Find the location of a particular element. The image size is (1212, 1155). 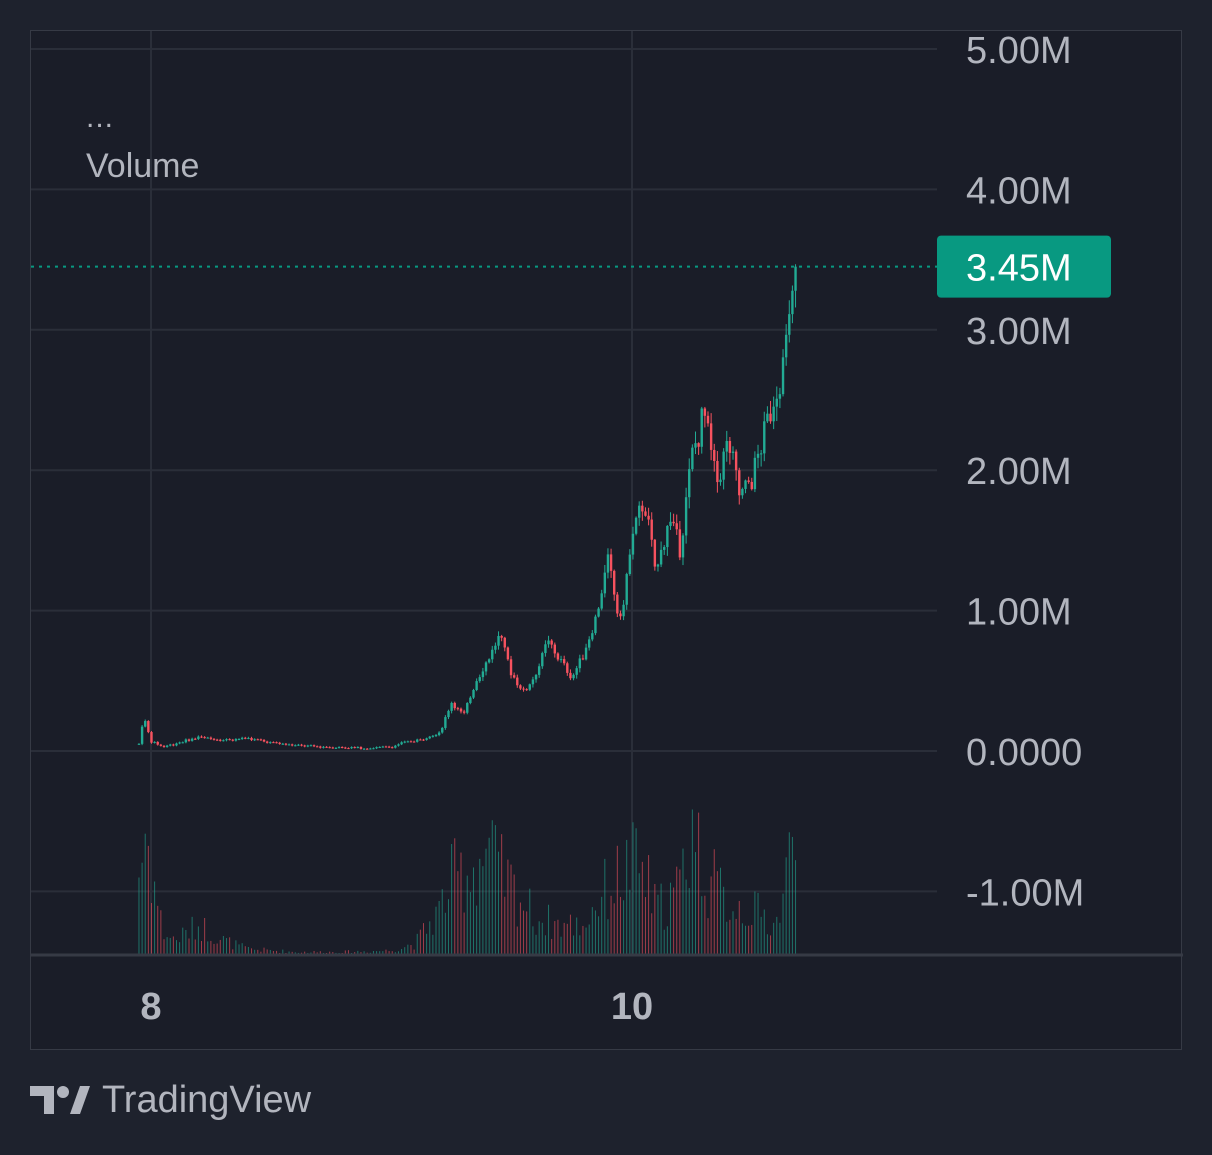

y-tick-label: 4.00M is located at coordinates (1019, 191).